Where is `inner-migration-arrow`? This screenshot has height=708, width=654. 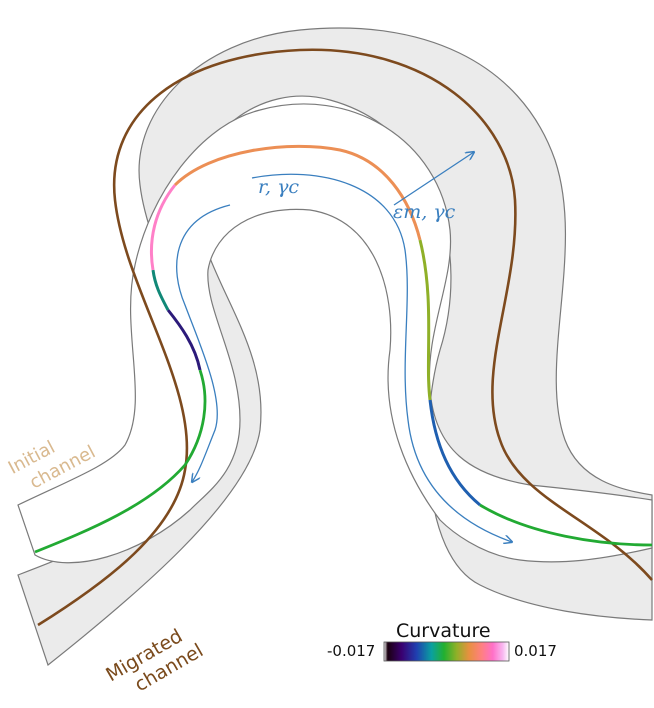
inner-migration-arrow is located at coordinates (203, 343).